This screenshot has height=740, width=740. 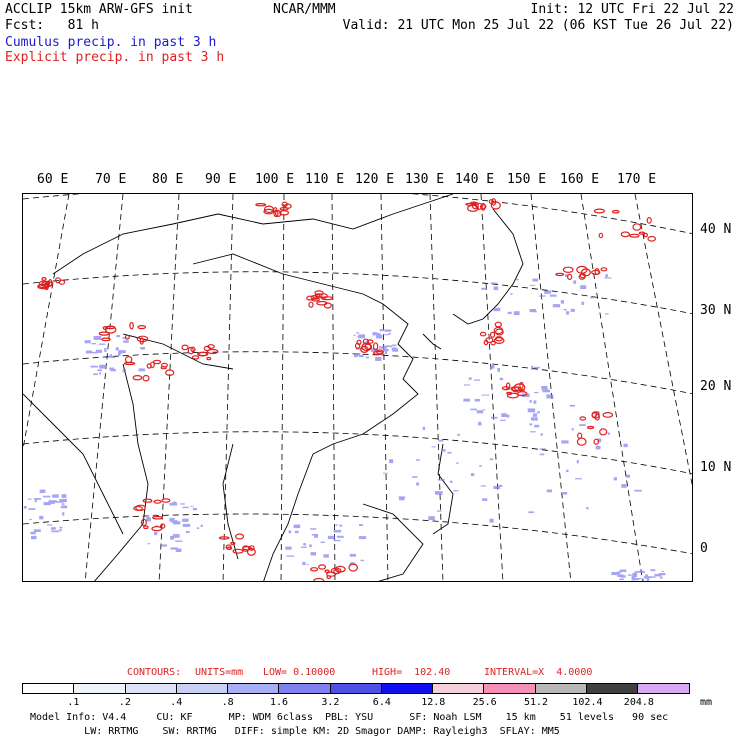 What do you see at coordinates (637, 179) in the screenshot?
I see `lon-label: 170 E` at bounding box center [637, 179].